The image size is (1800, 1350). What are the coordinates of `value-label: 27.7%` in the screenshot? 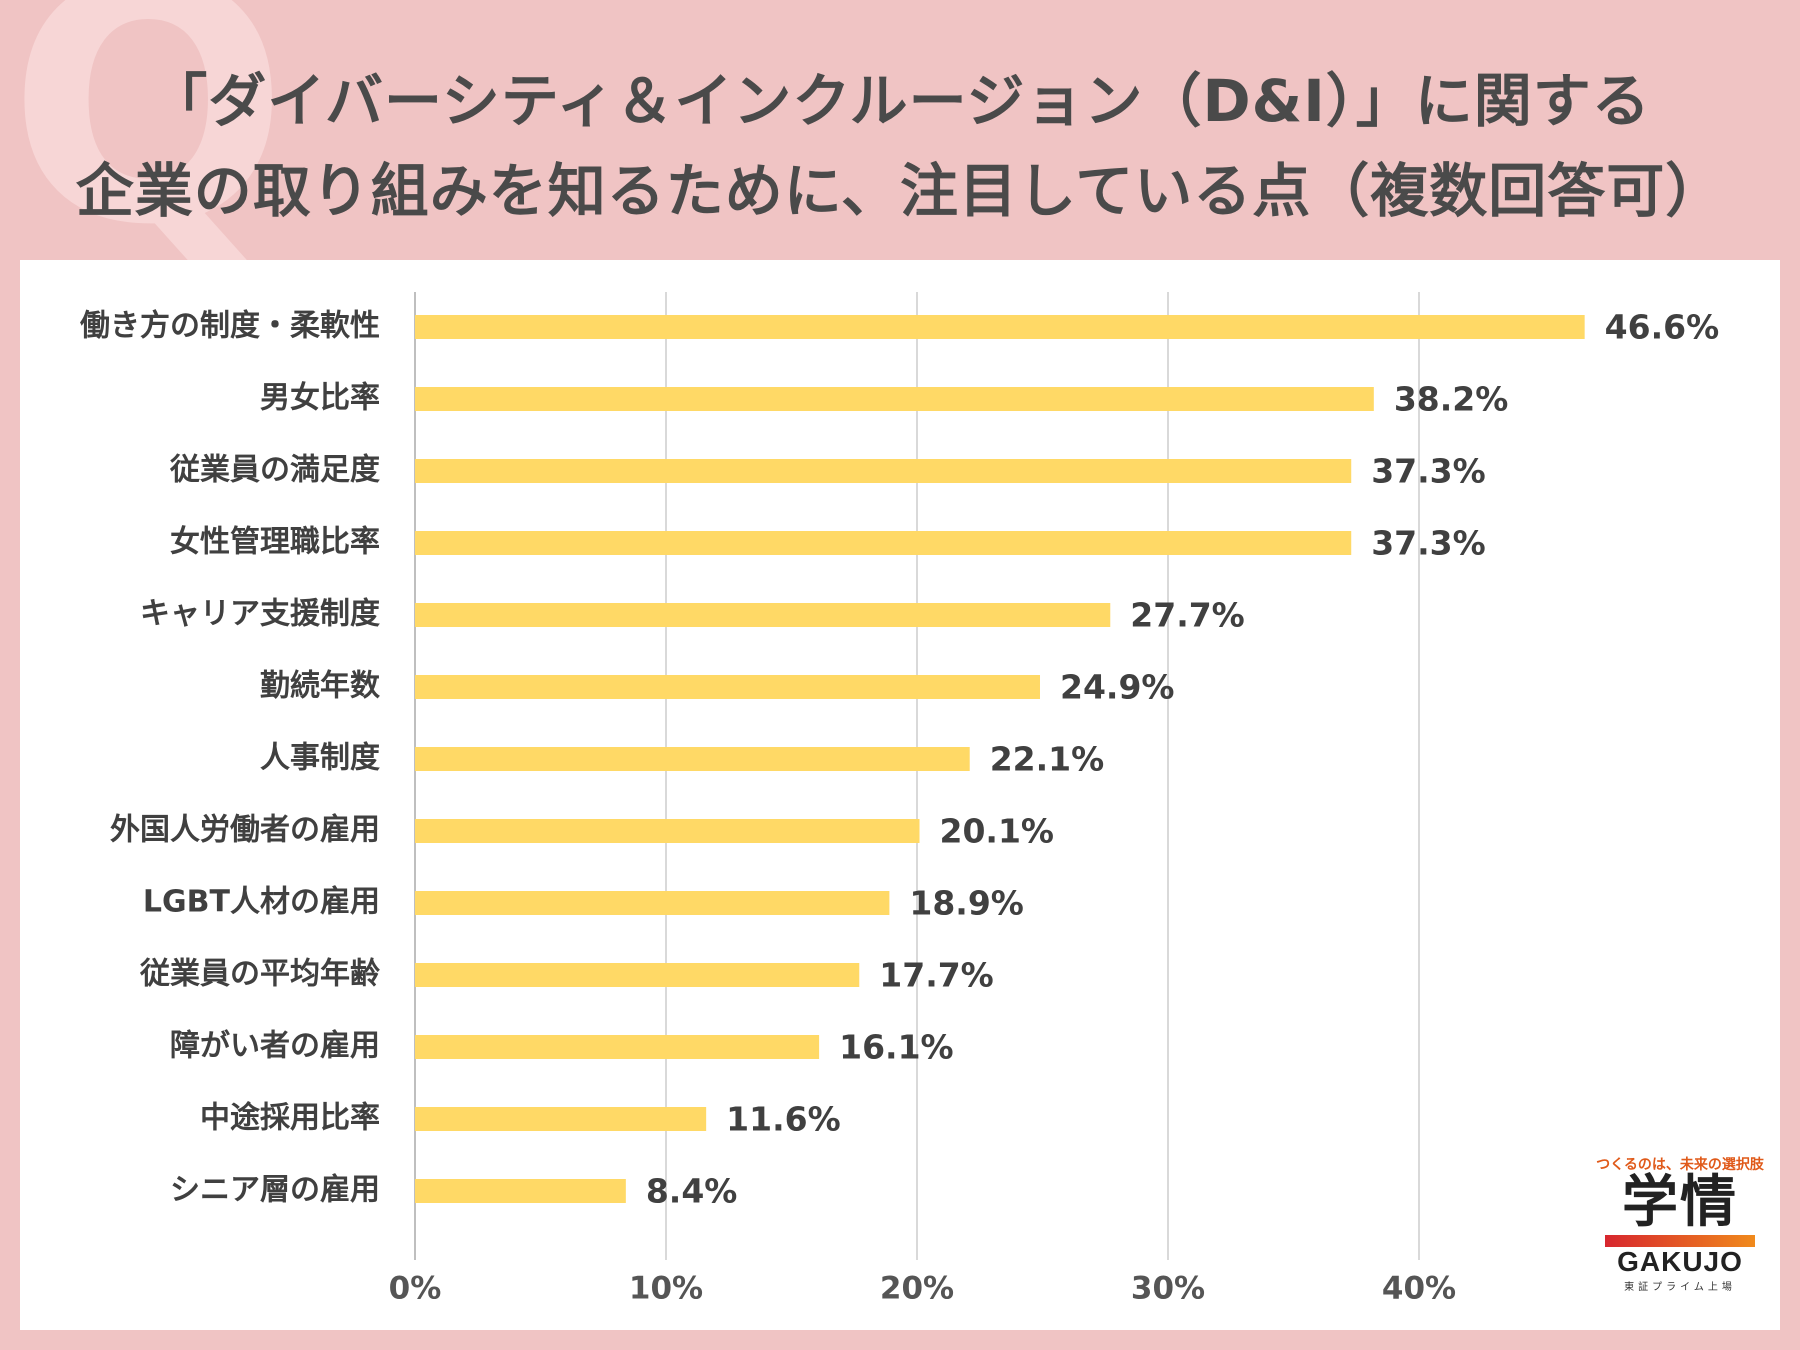 It's located at (1187, 615).